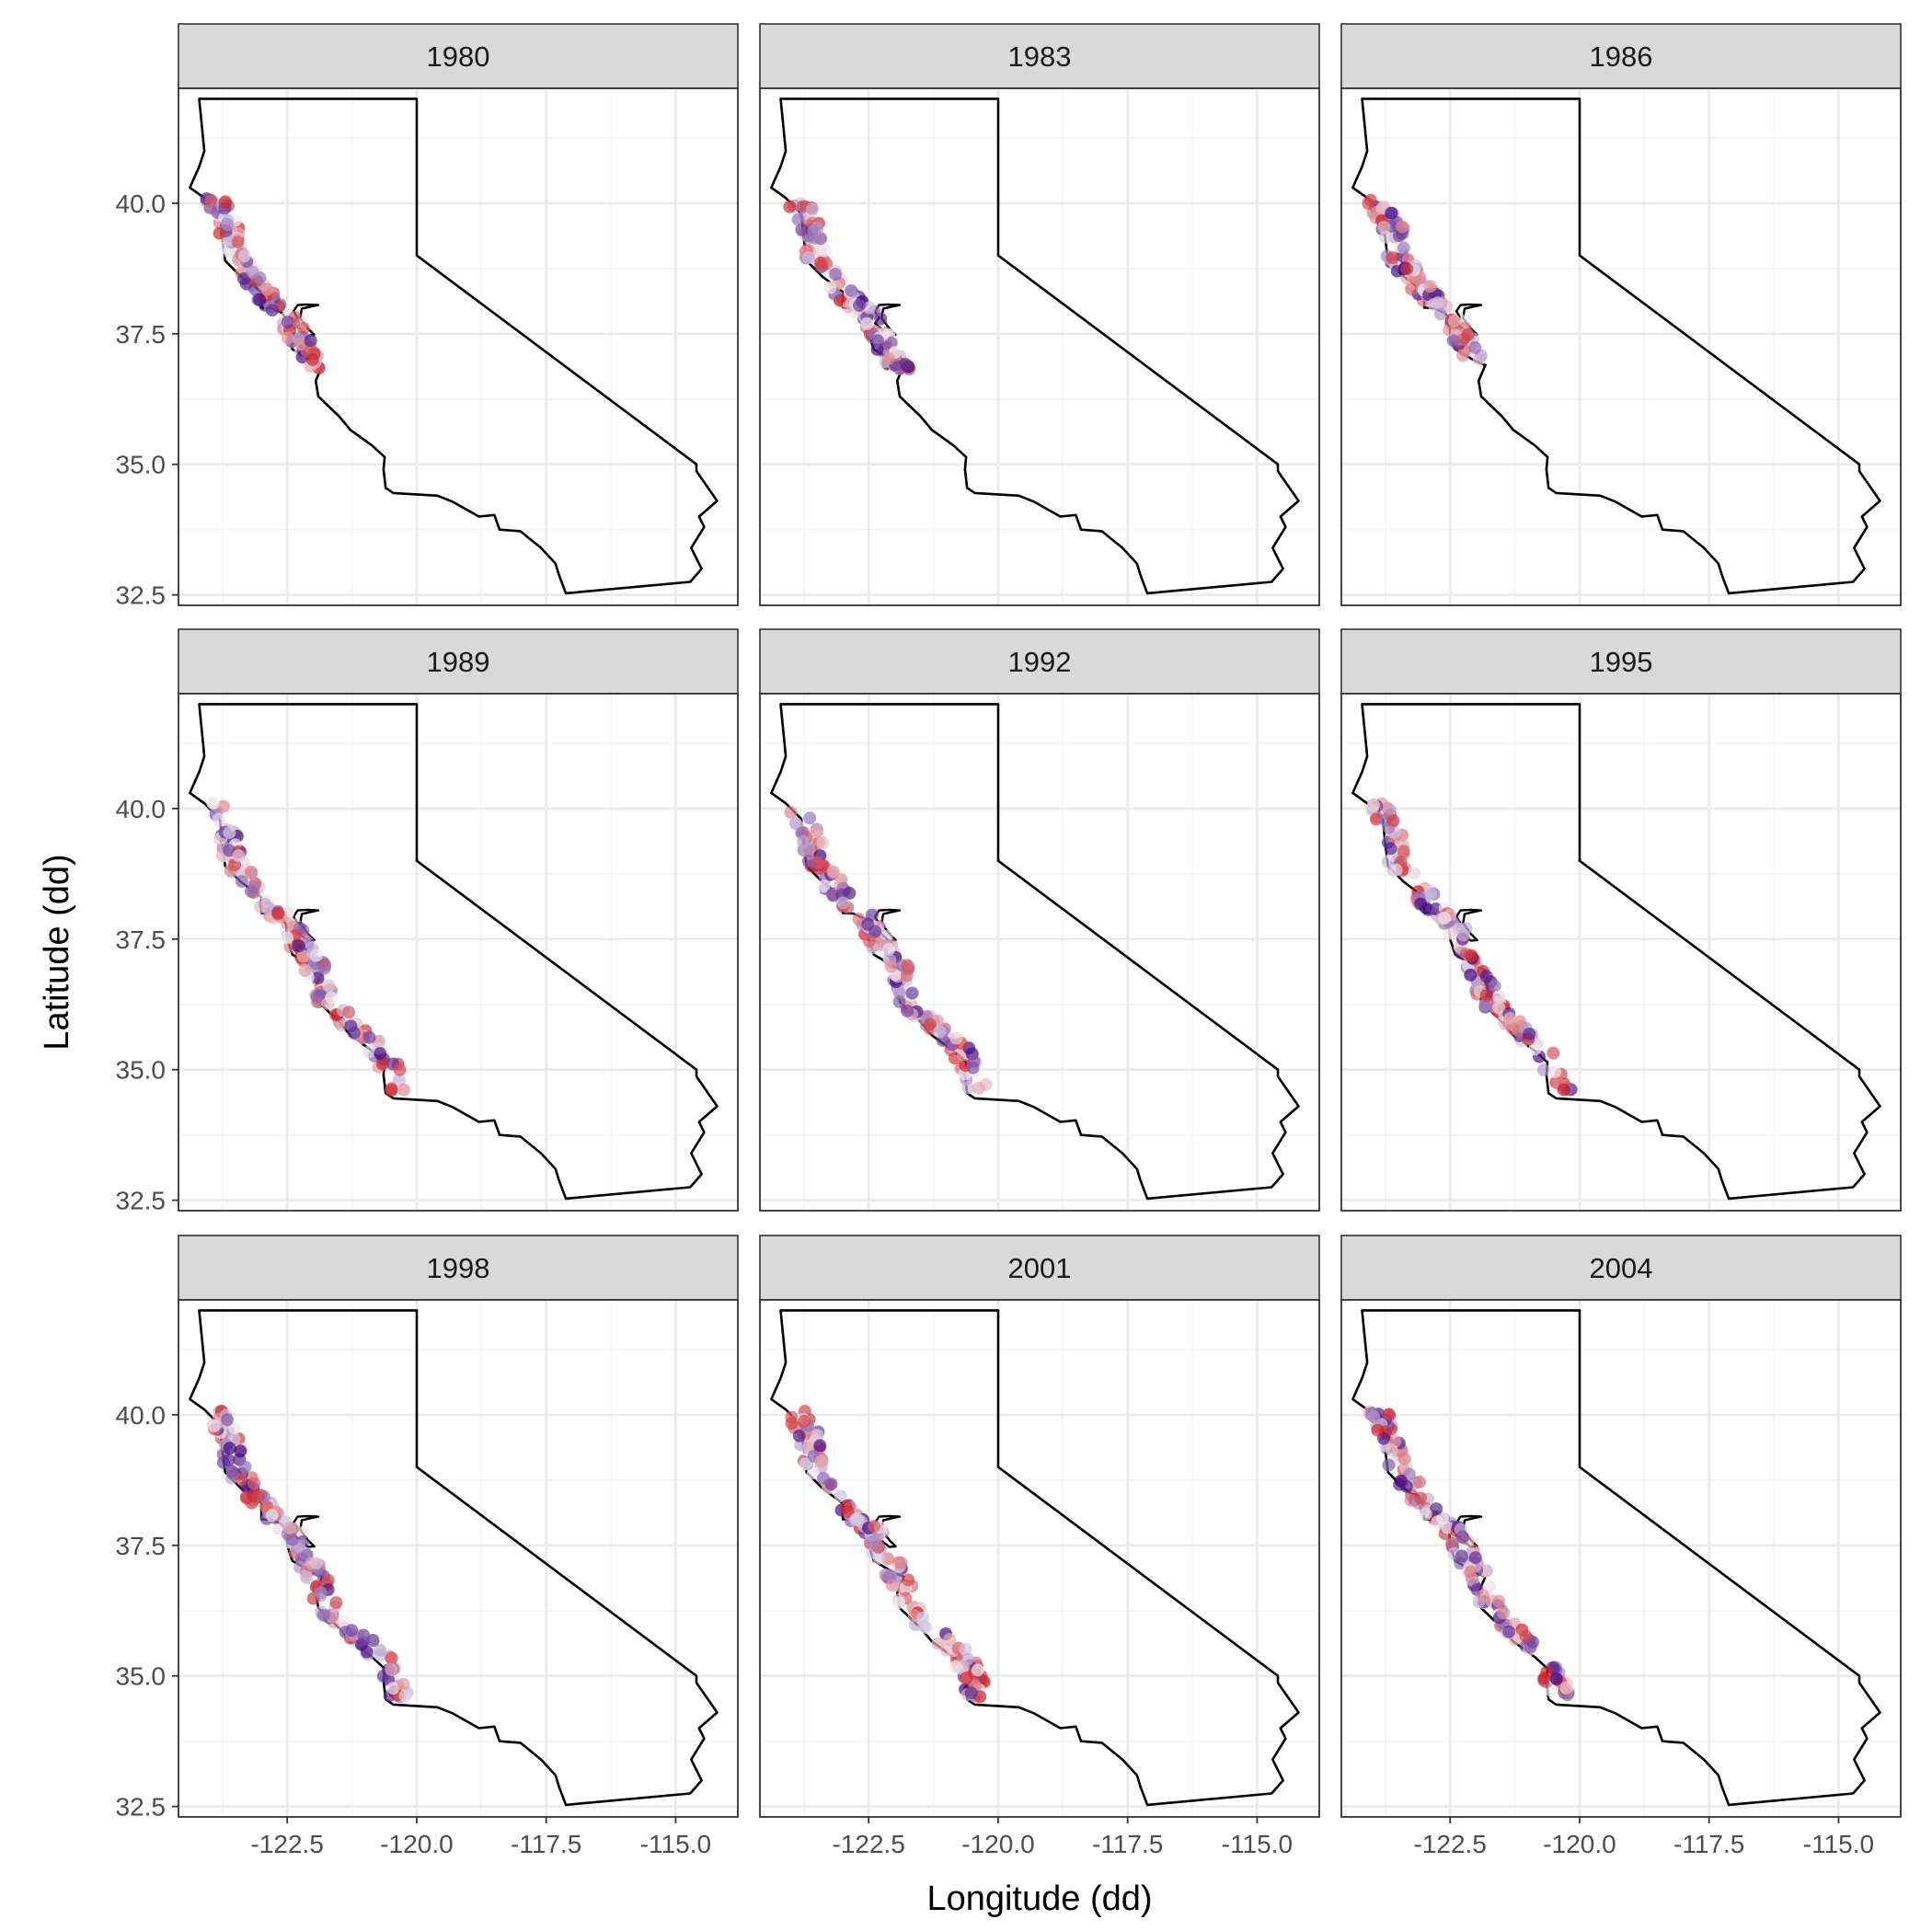 The height and width of the screenshot is (1931, 1932). Describe the element at coordinates (57, 952) in the screenshot. I see `y-axis-title: Latitude (dd)` at that location.